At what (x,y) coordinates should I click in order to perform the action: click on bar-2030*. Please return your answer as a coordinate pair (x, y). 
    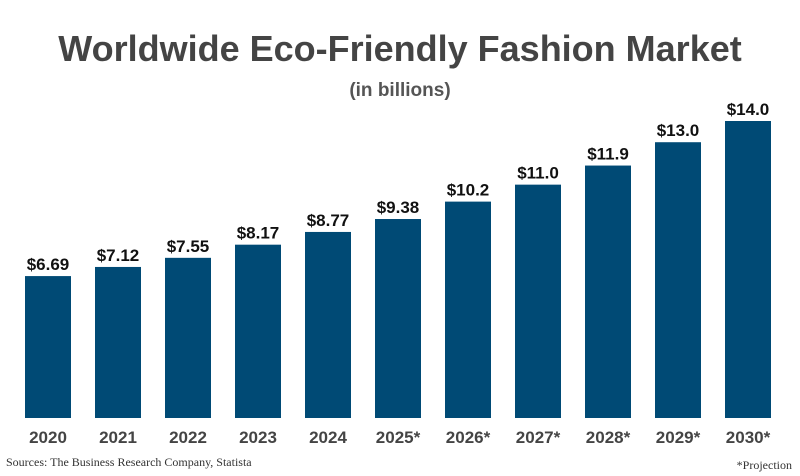
    Looking at the image, I should click on (748, 269).